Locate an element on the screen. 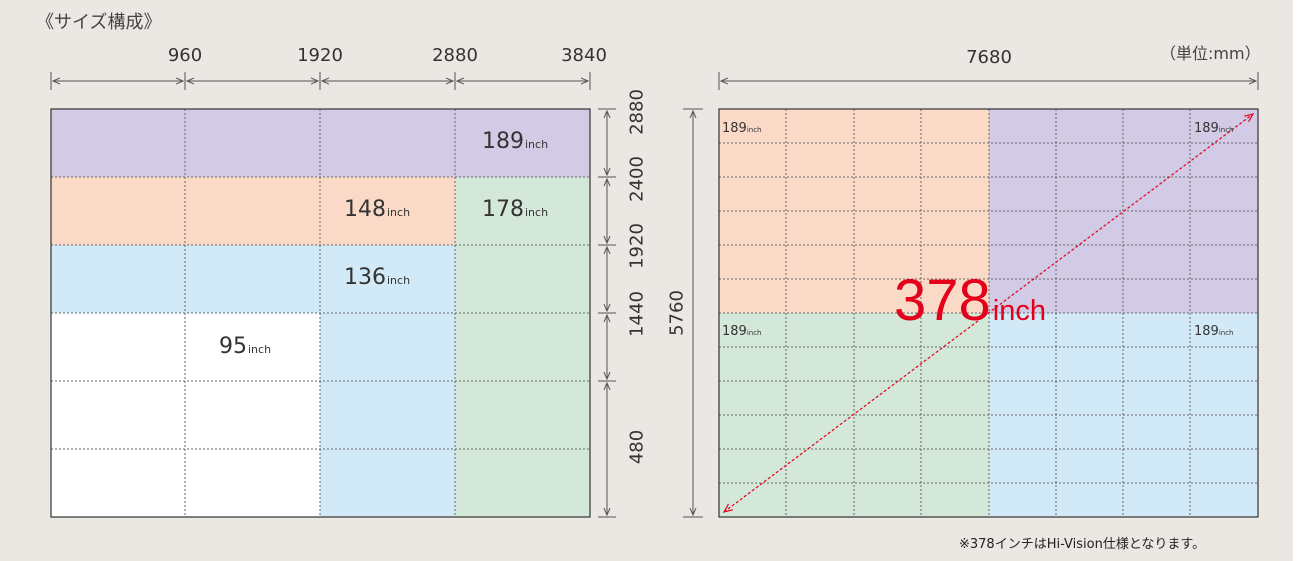 Image resolution: width=1303 pixels, height=561 pixels. label-95-inch: 95inch is located at coordinates (245, 346).